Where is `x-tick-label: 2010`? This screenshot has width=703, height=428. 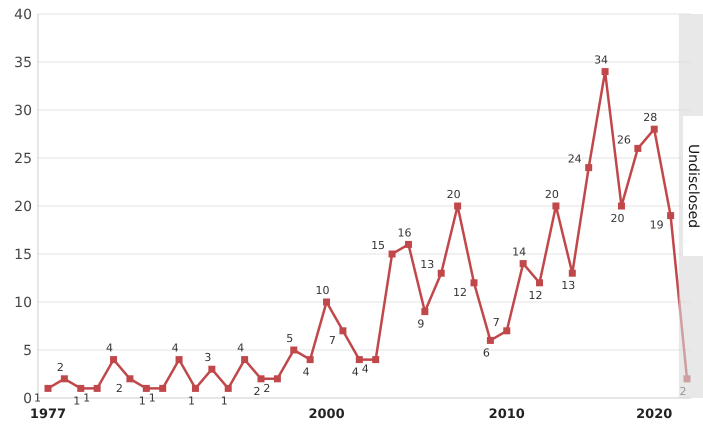 x-tick-label: 2010 is located at coordinates (506, 414).